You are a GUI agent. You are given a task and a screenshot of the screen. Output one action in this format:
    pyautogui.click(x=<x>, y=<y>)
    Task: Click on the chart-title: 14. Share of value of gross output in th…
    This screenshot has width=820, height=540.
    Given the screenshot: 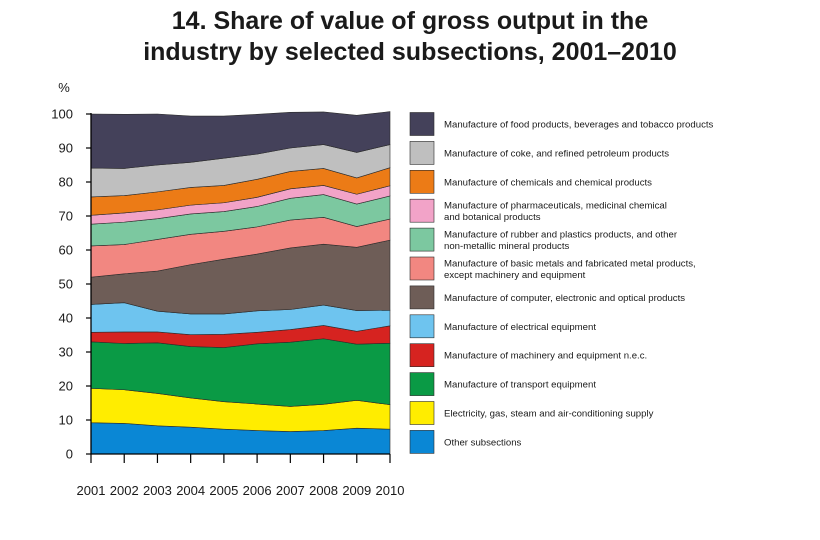 What is the action you would take?
    pyautogui.click(x=410, y=37)
    